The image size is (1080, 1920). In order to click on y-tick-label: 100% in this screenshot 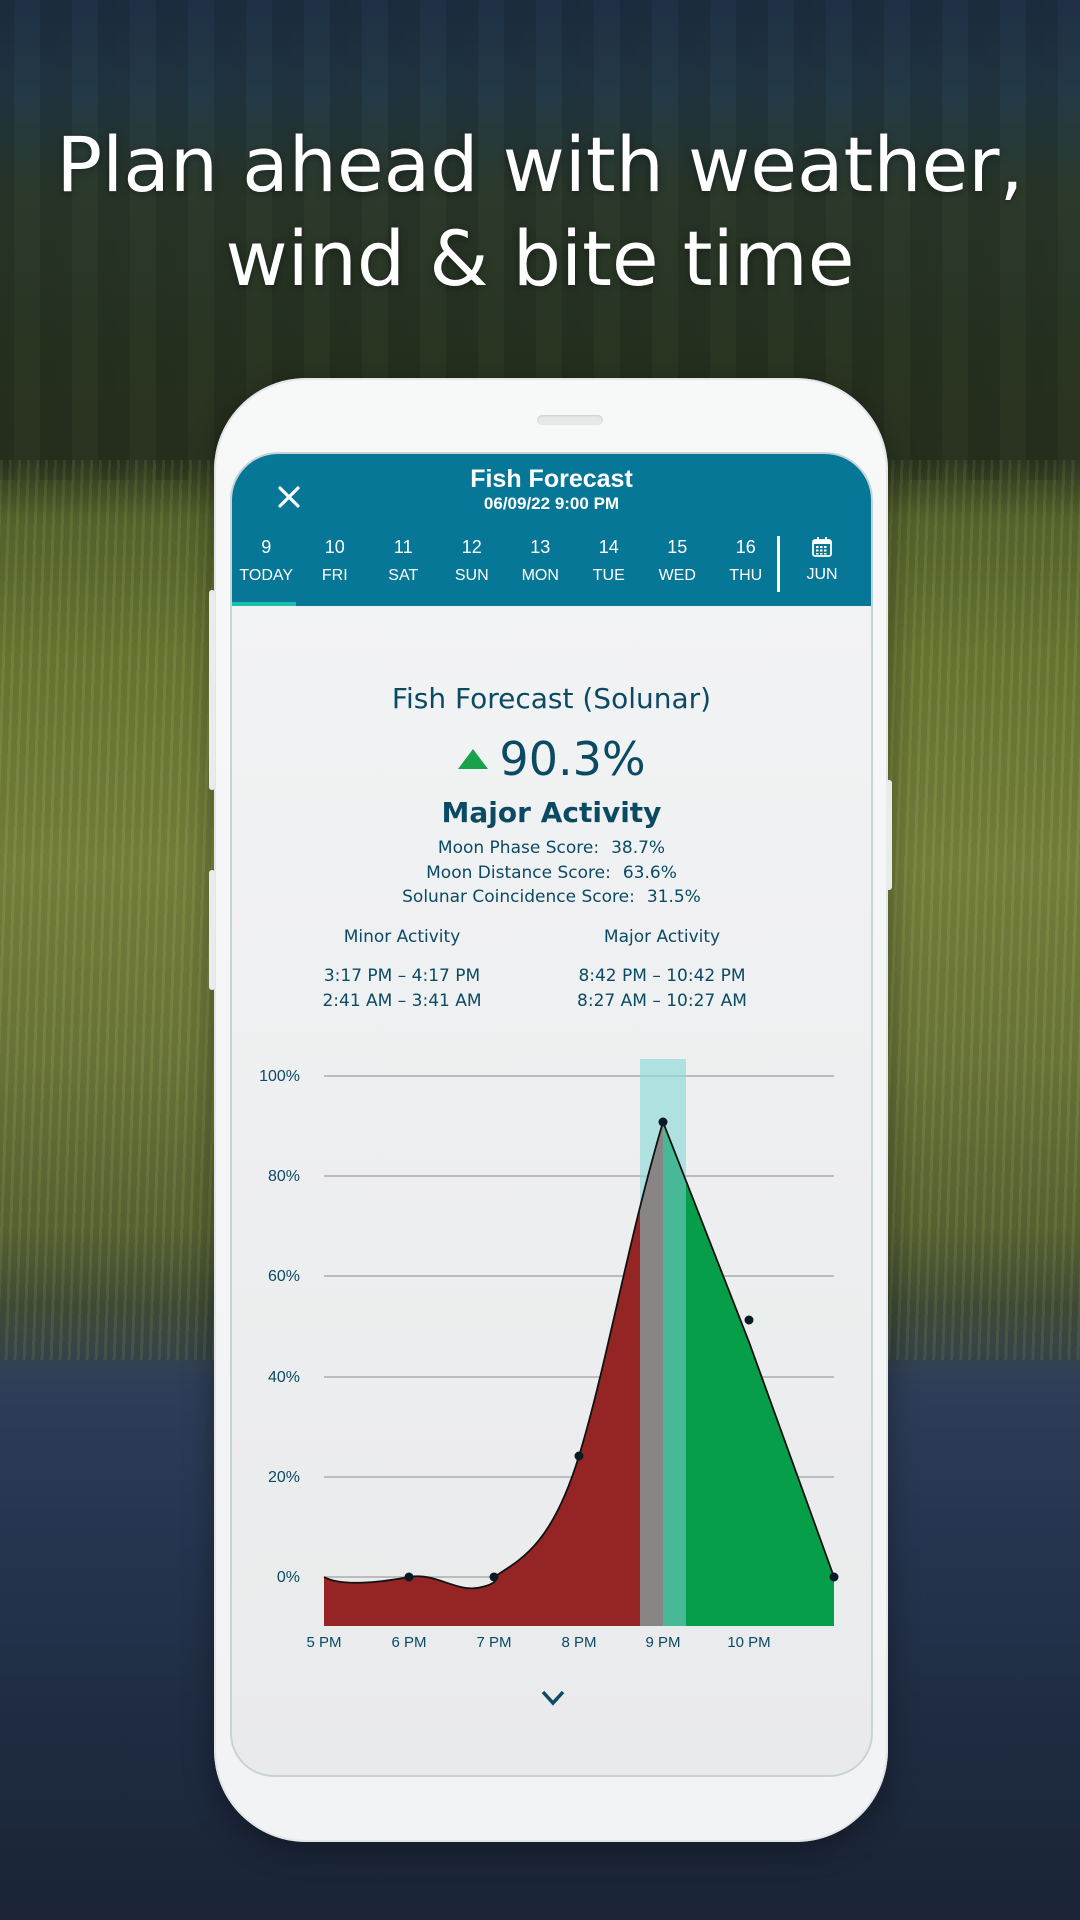, I will do `click(279, 1076)`.